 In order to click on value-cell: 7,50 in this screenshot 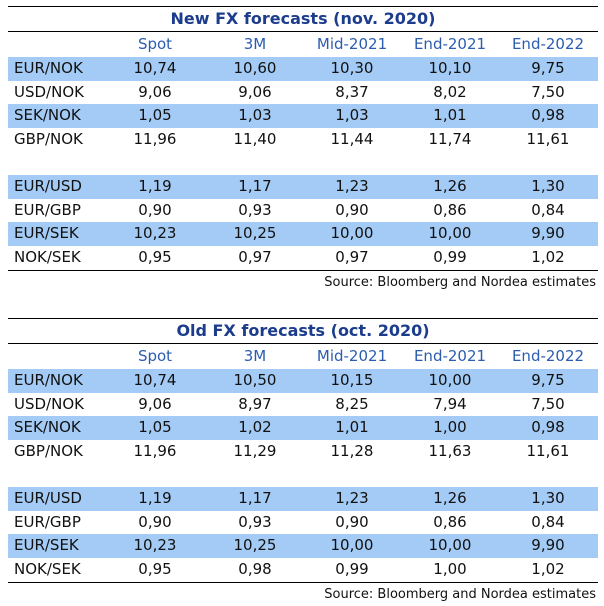, I will do `click(548, 91)`.